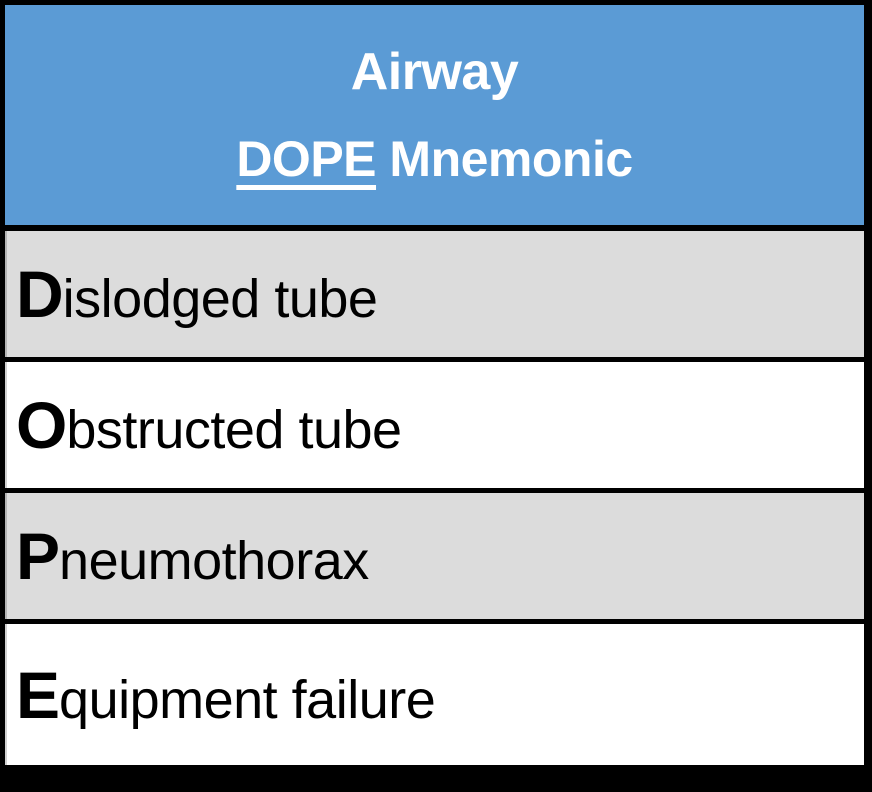 This screenshot has width=872, height=792. I want to click on mnemonic-acronym: DOPE, so click(306, 159).